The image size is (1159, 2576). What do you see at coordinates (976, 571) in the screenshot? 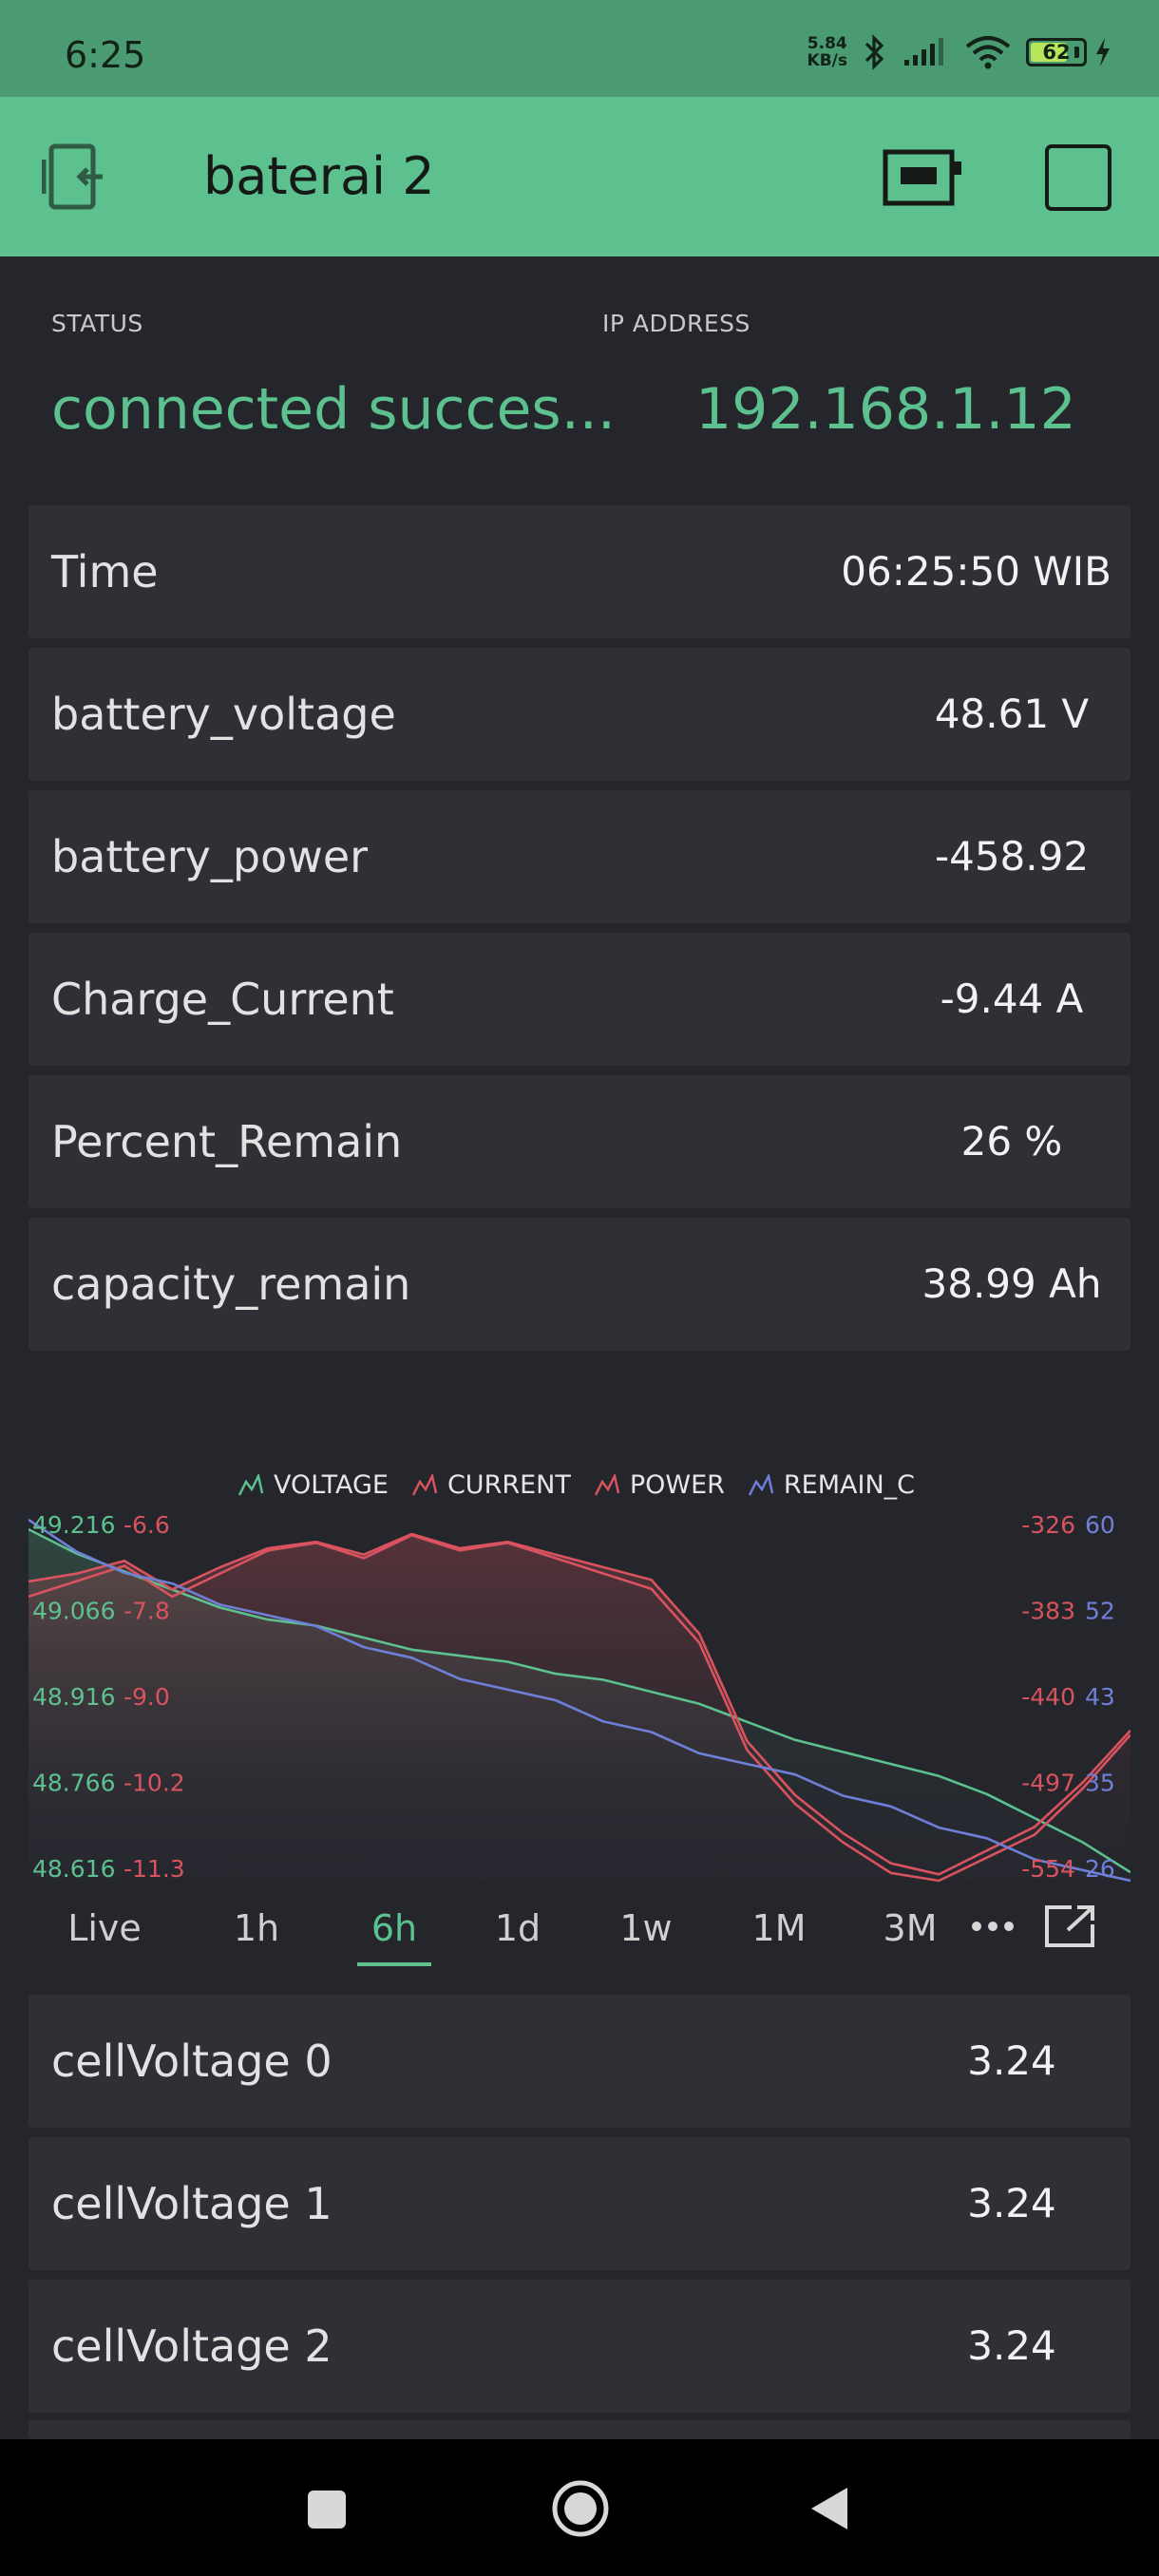
I see `row-value: 06:25:50 WIB` at bounding box center [976, 571].